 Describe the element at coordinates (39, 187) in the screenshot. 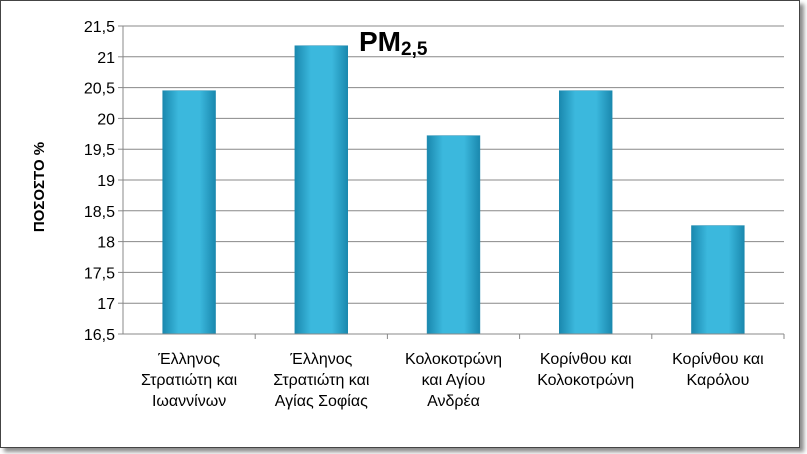

I see `y-axis-label: ΠΟΣΟΣΤΟ %` at that location.